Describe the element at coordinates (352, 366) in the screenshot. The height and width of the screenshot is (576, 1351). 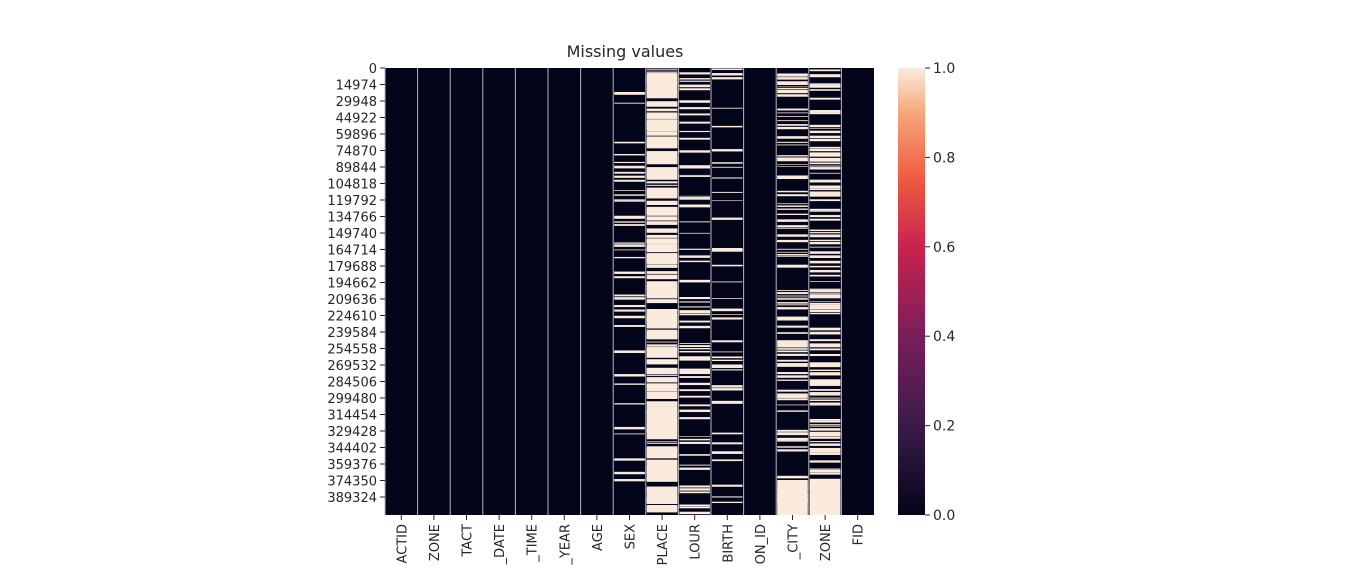
I see `row-tick-label: 269532` at that location.